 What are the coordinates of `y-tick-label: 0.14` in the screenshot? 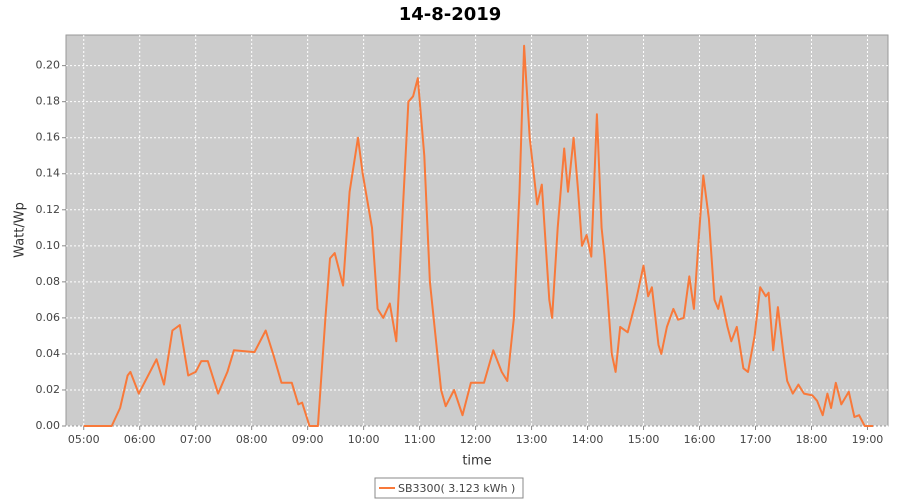 It's located at (48, 173).